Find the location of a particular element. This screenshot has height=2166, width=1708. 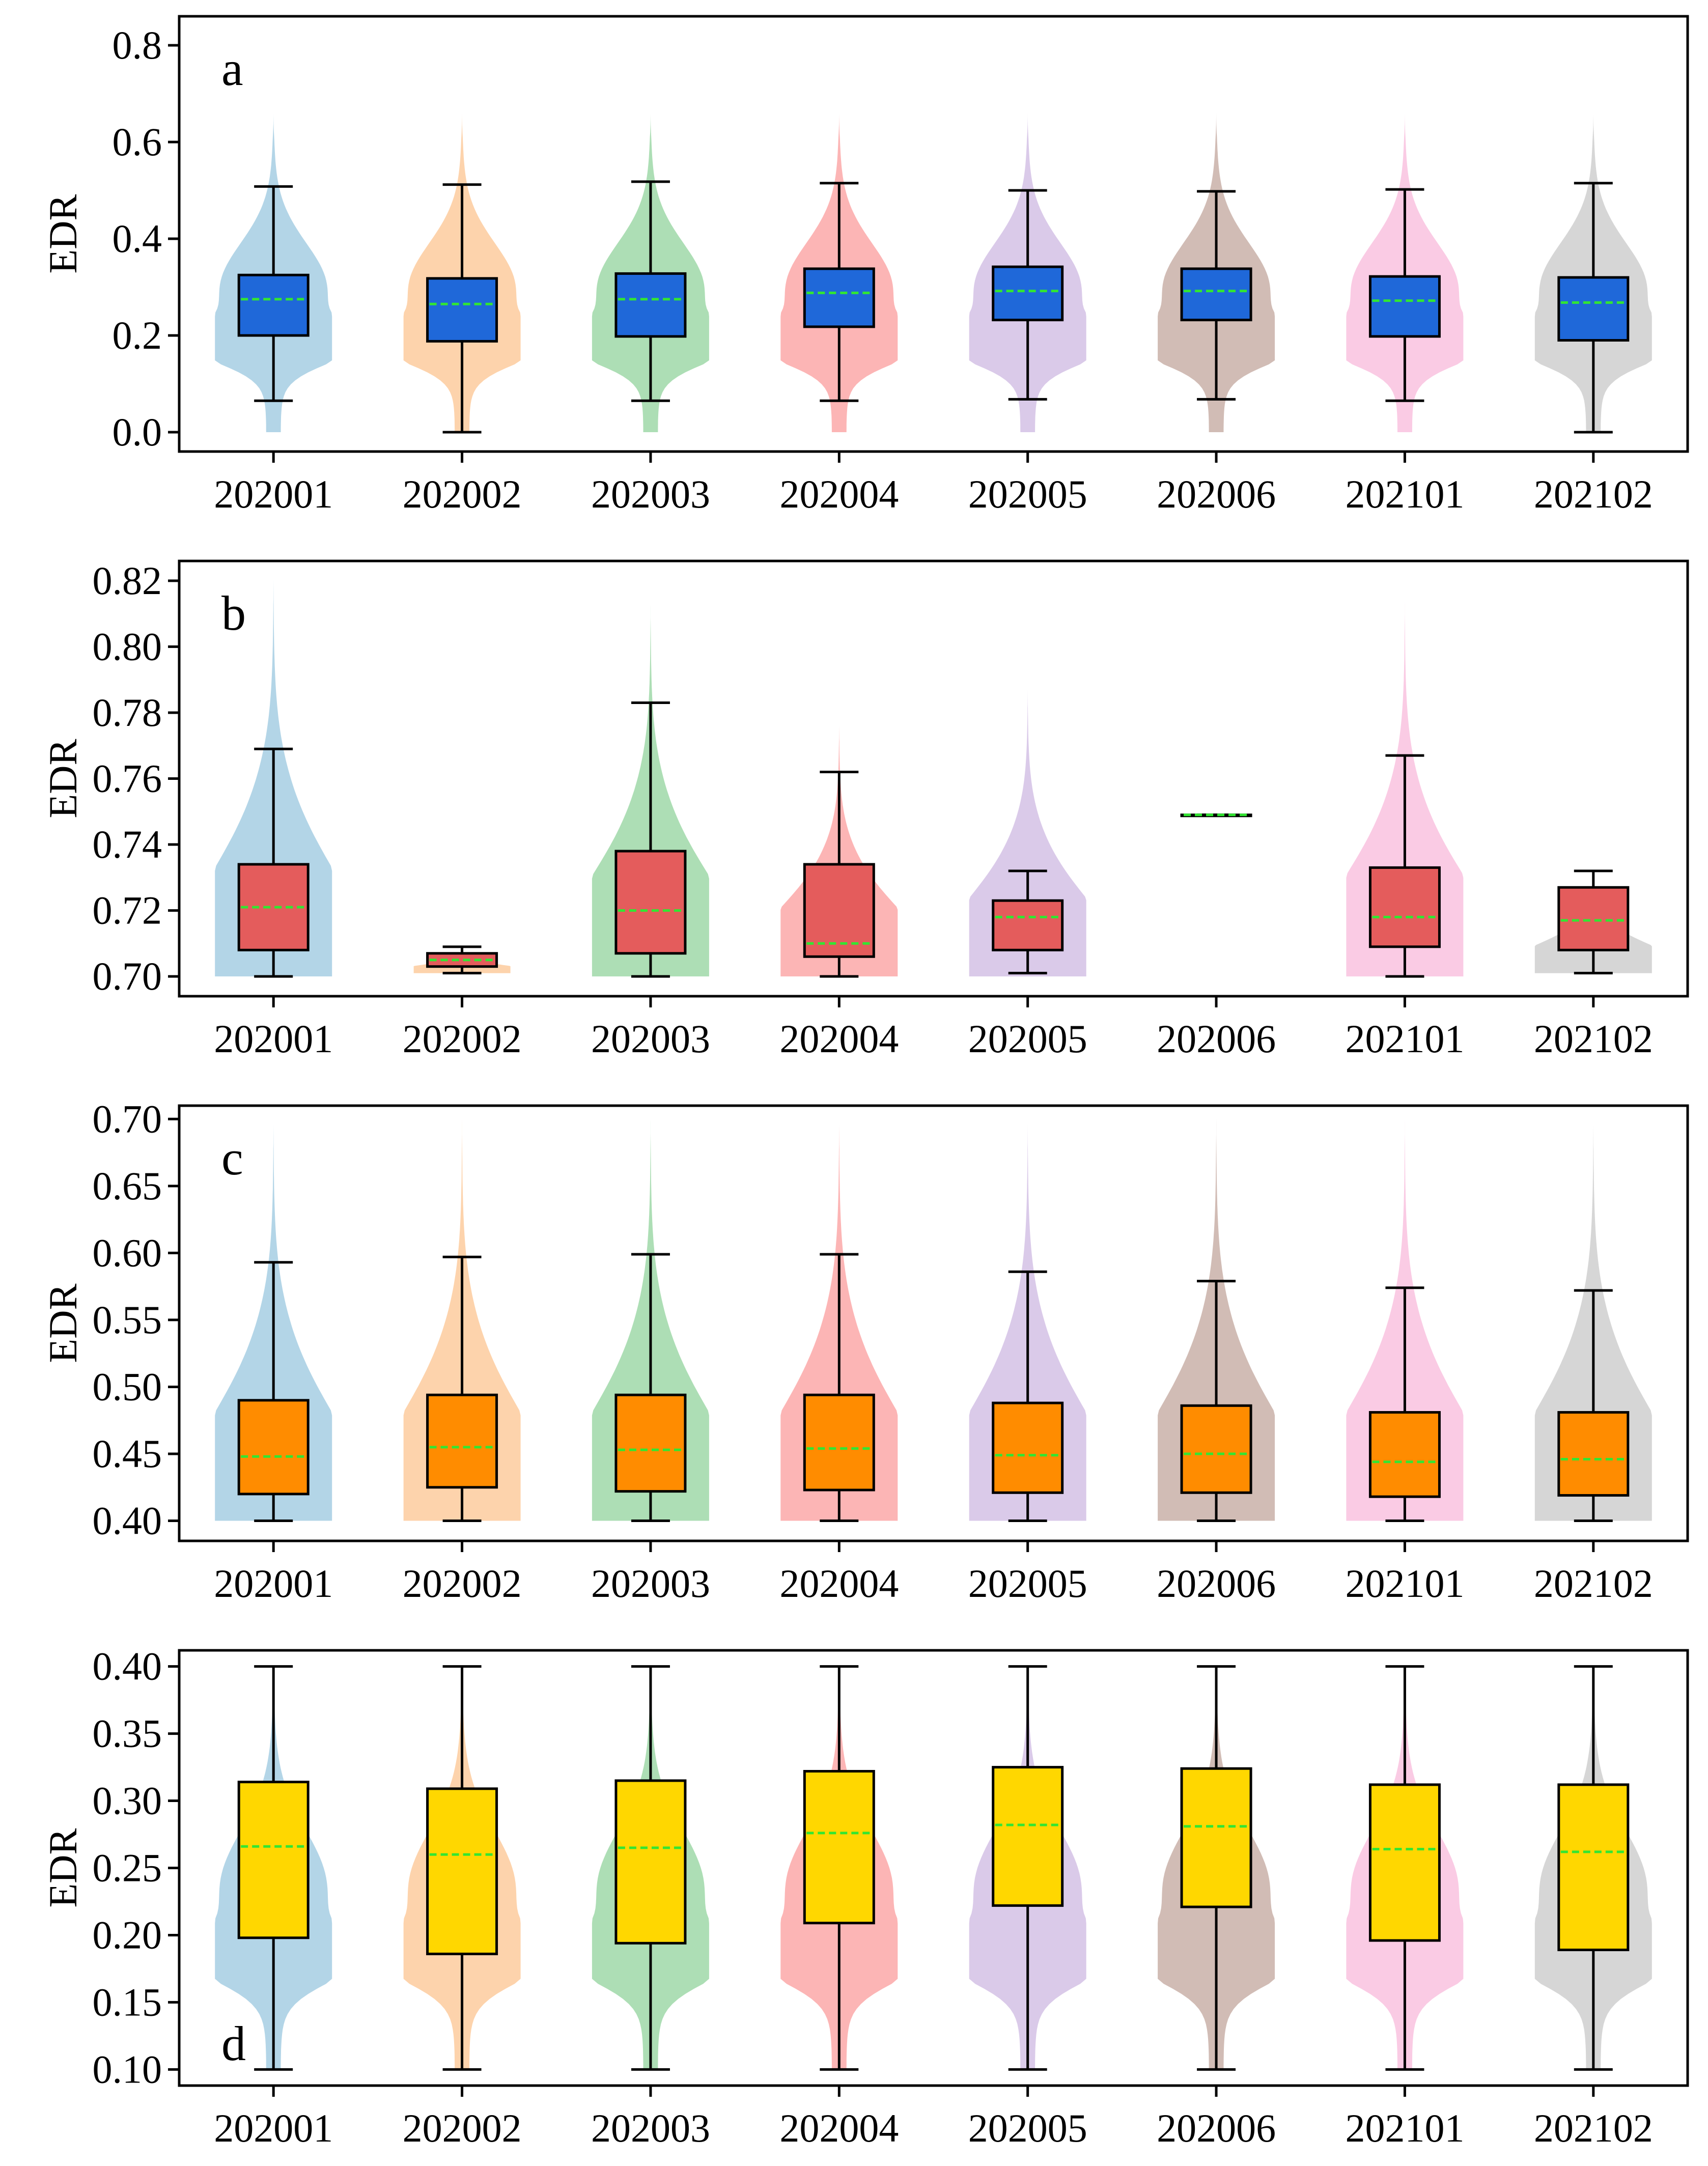

y-tick-label: 0.8 is located at coordinates (137, 45).